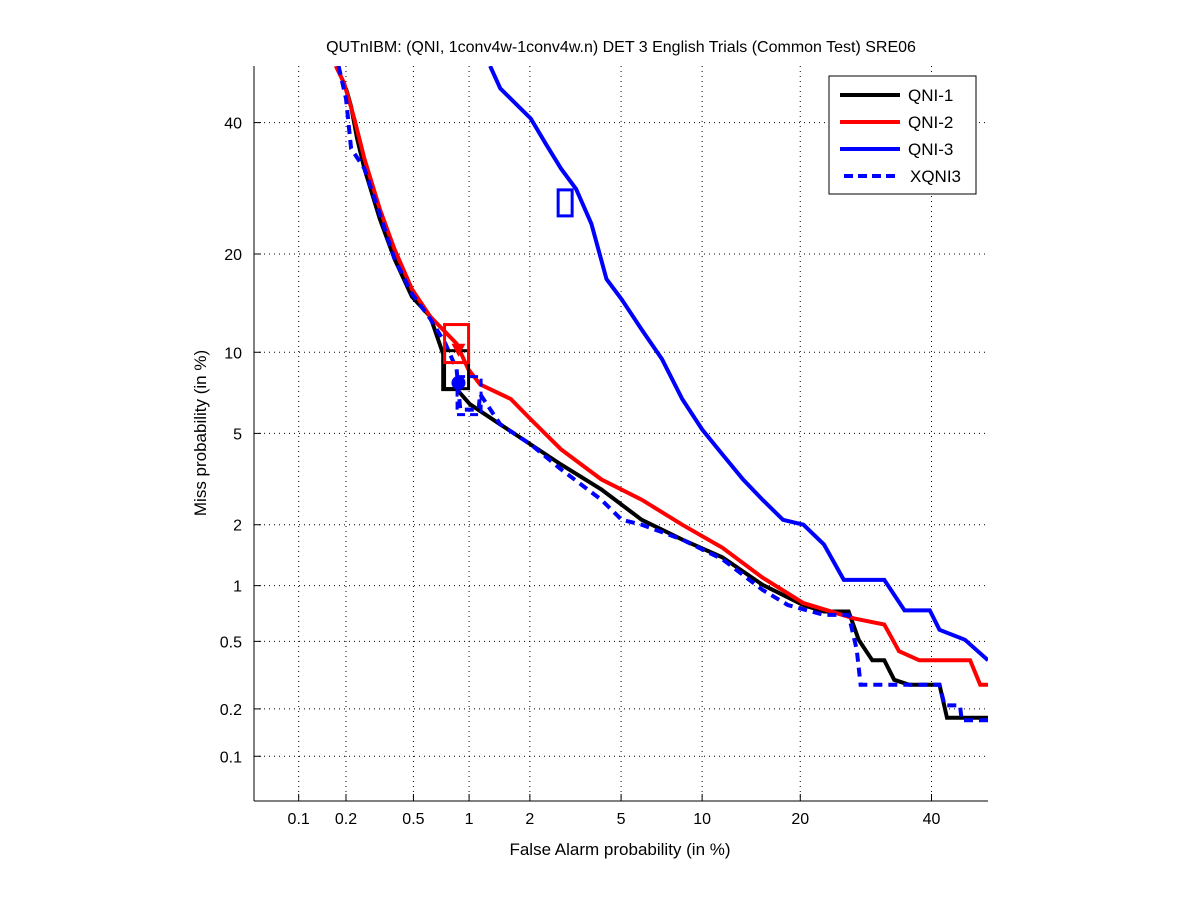 This screenshot has height=900, width=1201. Describe the element at coordinates (702, 819) in the screenshot. I see `x-tick-label: 10` at that location.